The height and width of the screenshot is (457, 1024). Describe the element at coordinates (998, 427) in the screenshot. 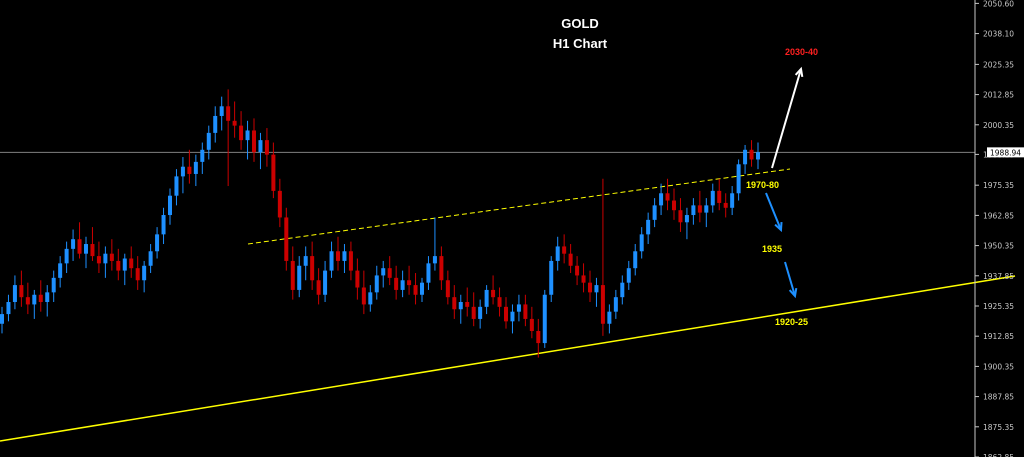

I see `y-tick-label: 1875.35` at that location.